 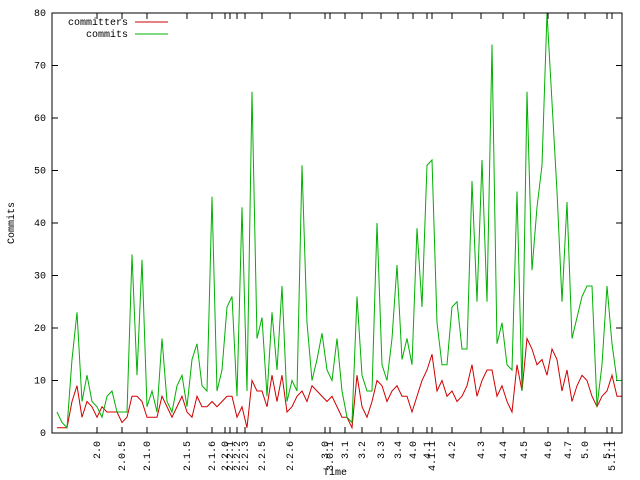 What do you see at coordinates (148, 456) in the screenshot?
I see `x-tick-label: 2.1.0` at bounding box center [148, 456].